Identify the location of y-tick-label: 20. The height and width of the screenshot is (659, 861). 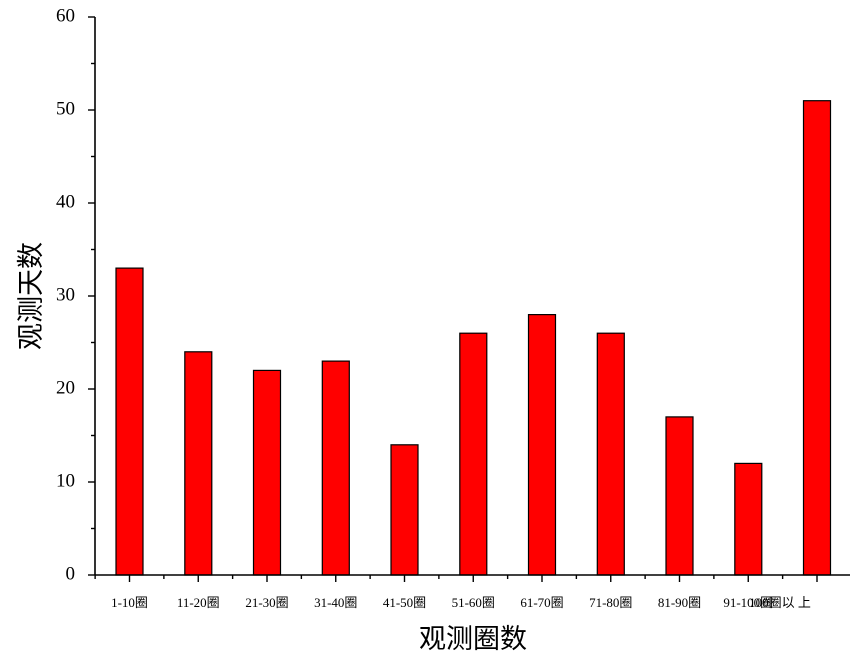
(65, 387).